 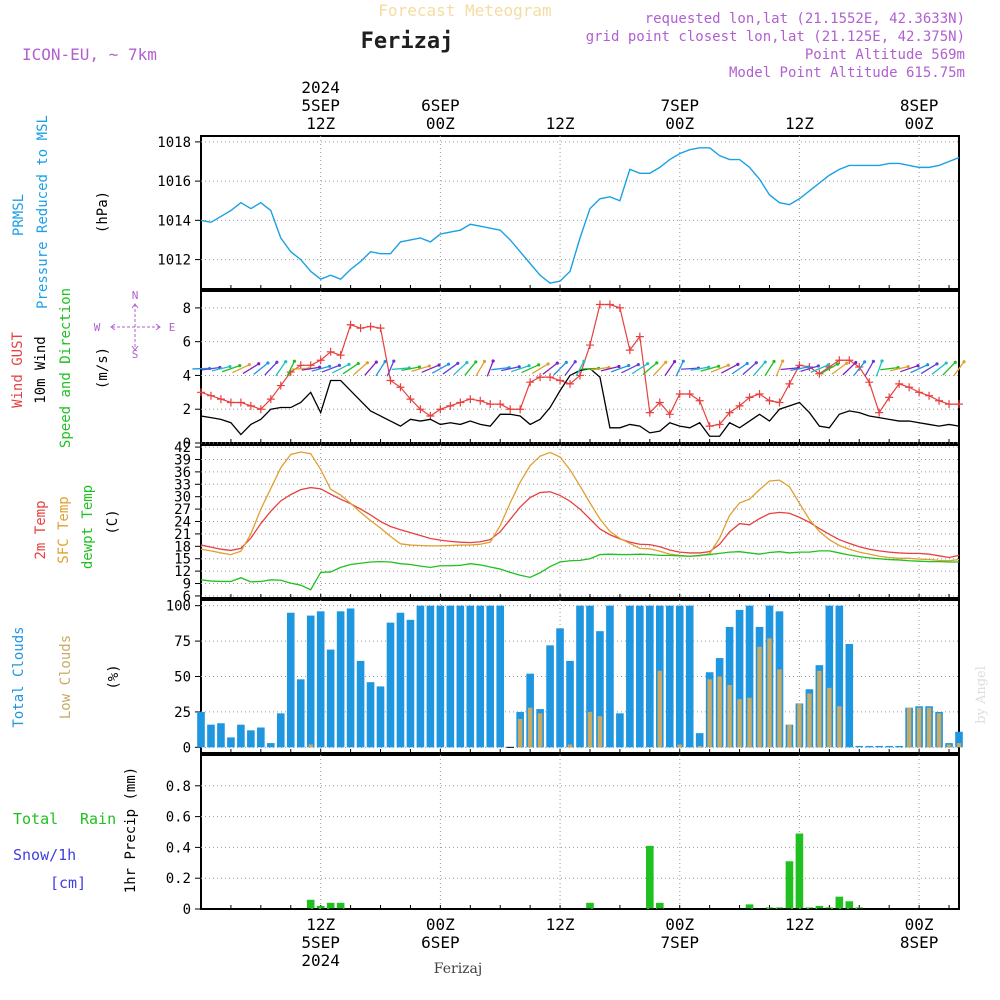 What do you see at coordinates (187, 597) in the screenshot?
I see `y-tick-label: 6` at bounding box center [187, 597].